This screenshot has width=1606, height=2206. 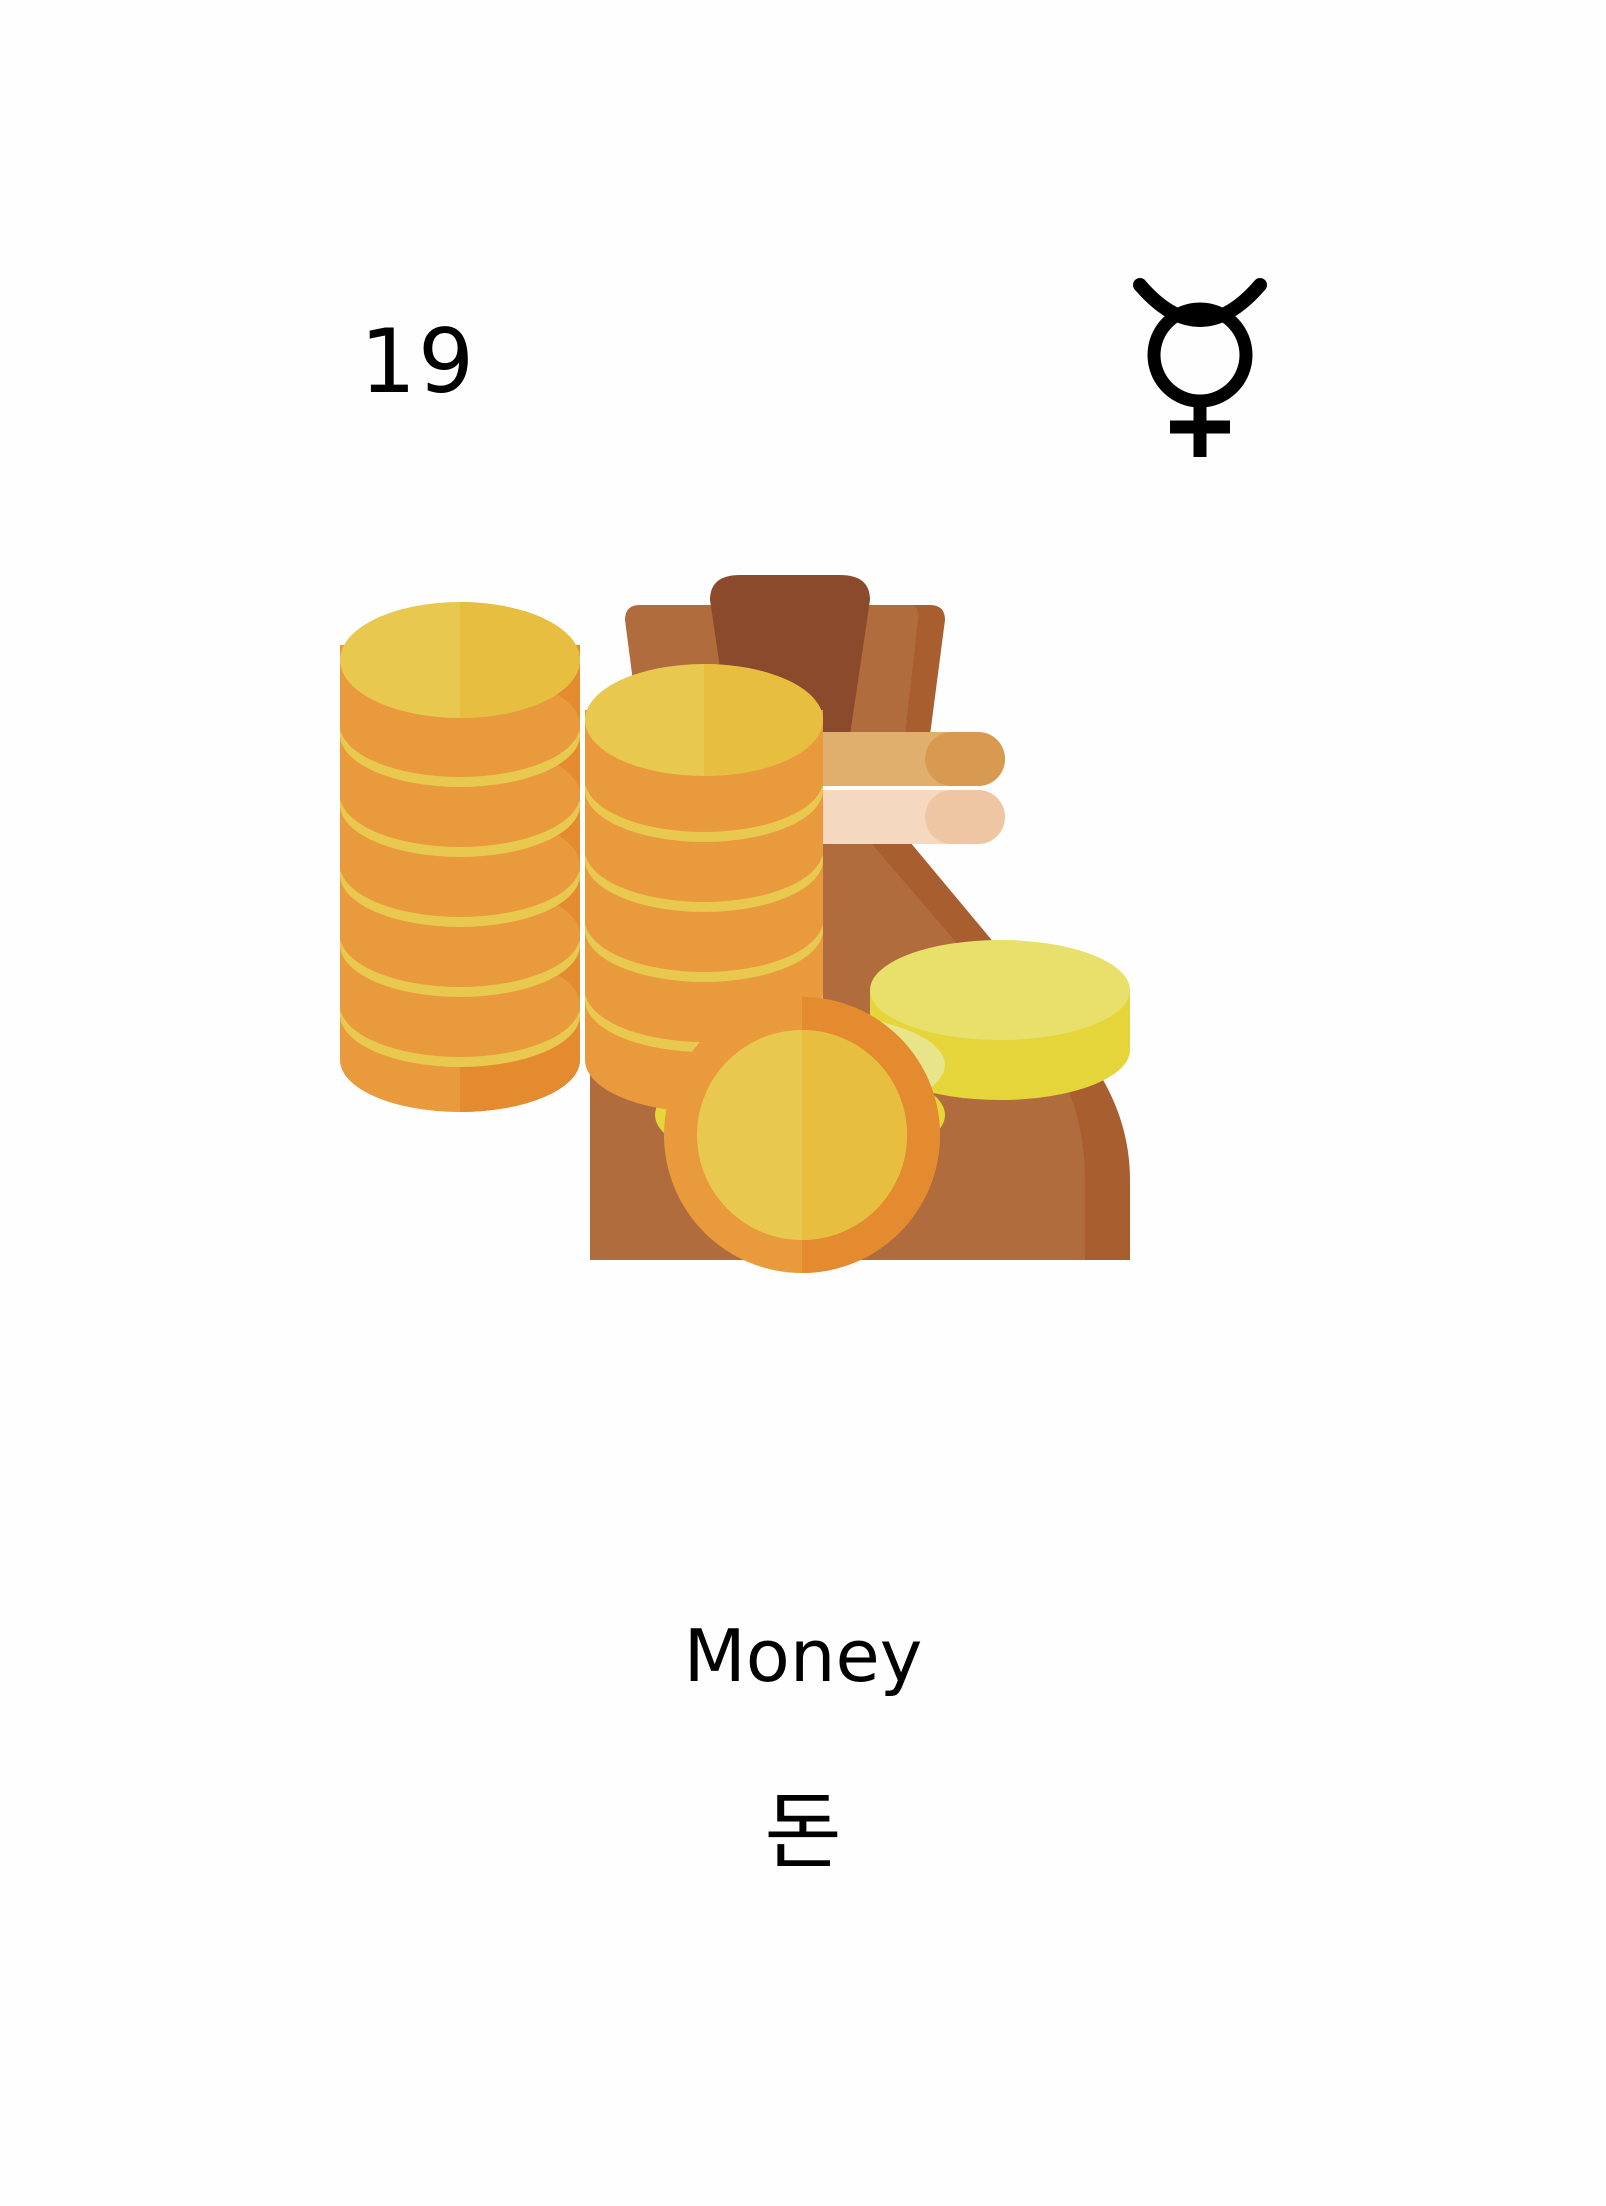 I want to click on coin-front-standing, so click(x=802, y=1135).